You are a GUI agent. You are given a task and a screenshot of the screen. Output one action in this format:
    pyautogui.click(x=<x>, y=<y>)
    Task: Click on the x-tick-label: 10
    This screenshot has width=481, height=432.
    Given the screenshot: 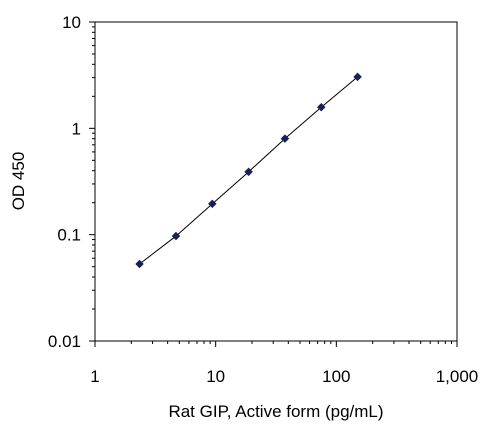 What is the action you would take?
    pyautogui.click(x=215, y=376)
    